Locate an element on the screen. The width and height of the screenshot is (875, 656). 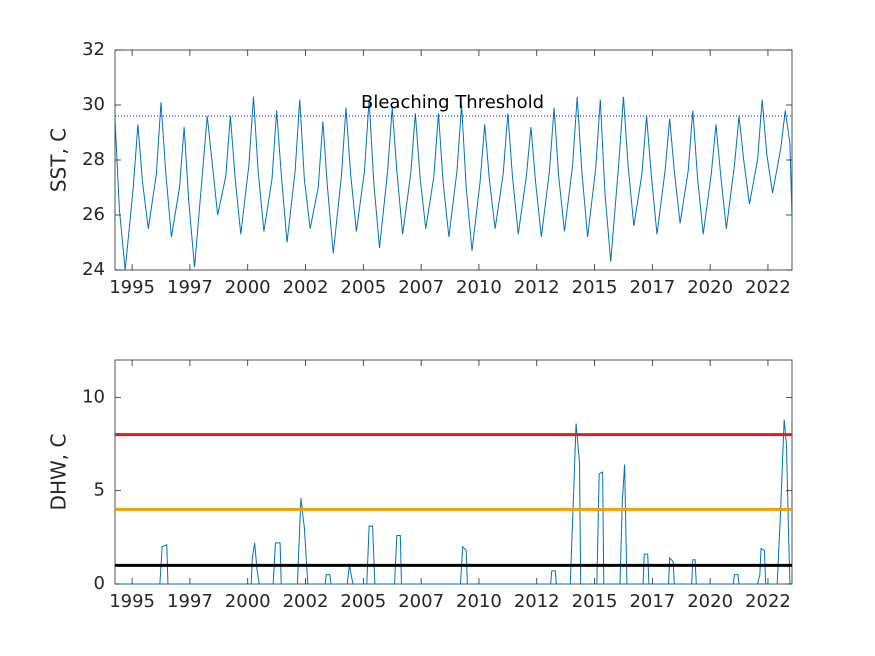
y-axis-label: DHW, C is located at coordinates (59, 472).